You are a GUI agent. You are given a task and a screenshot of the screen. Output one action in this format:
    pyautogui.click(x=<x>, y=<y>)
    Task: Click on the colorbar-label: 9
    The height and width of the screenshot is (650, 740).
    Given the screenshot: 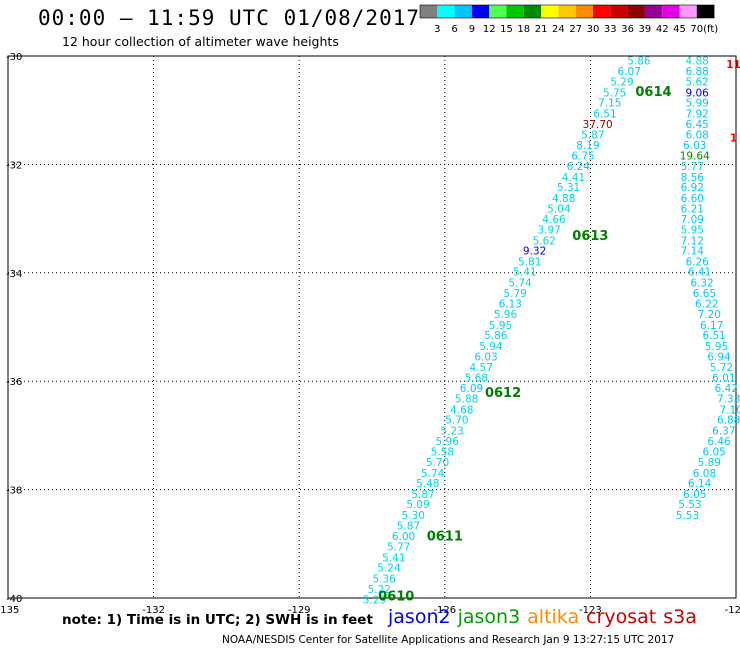 What is the action you would take?
    pyautogui.click(x=472, y=29)
    